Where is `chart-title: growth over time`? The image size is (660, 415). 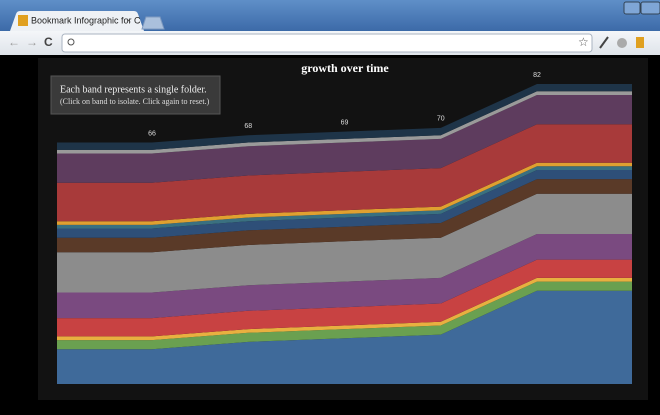 chart-title: growth over time is located at coordinates (345, 68).